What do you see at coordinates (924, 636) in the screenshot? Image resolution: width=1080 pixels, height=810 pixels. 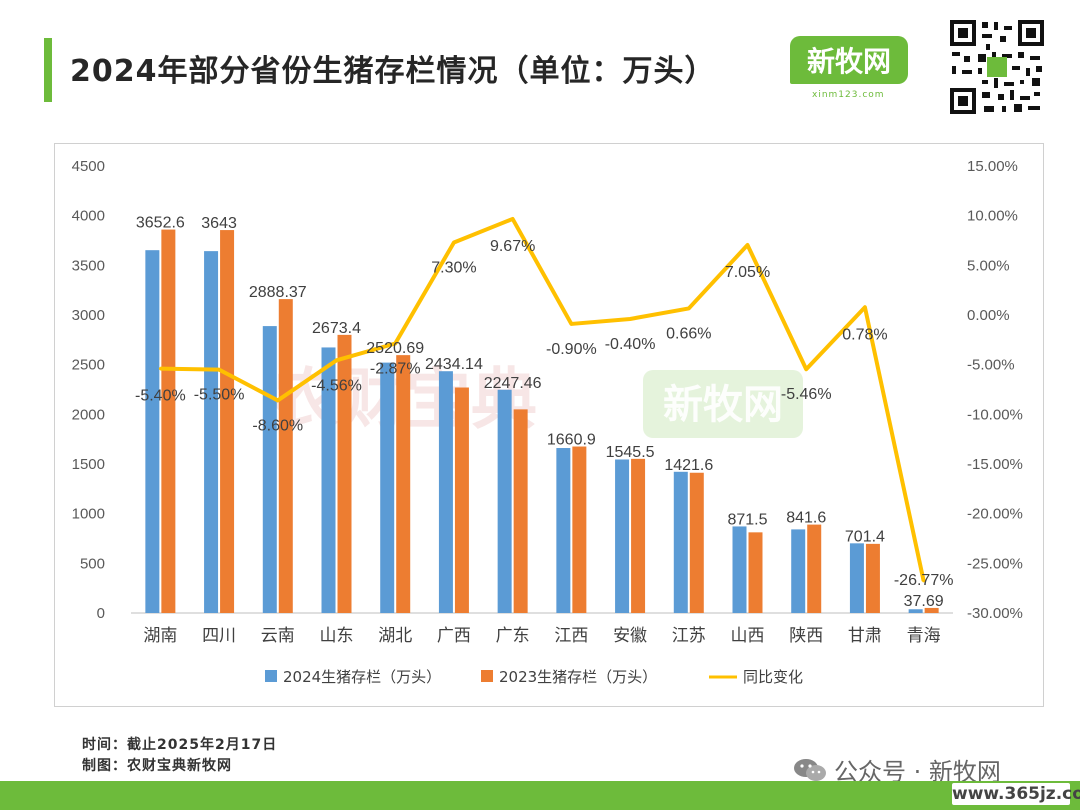 I see `x-tick-label: 青海` at bounding box center [924, 636].